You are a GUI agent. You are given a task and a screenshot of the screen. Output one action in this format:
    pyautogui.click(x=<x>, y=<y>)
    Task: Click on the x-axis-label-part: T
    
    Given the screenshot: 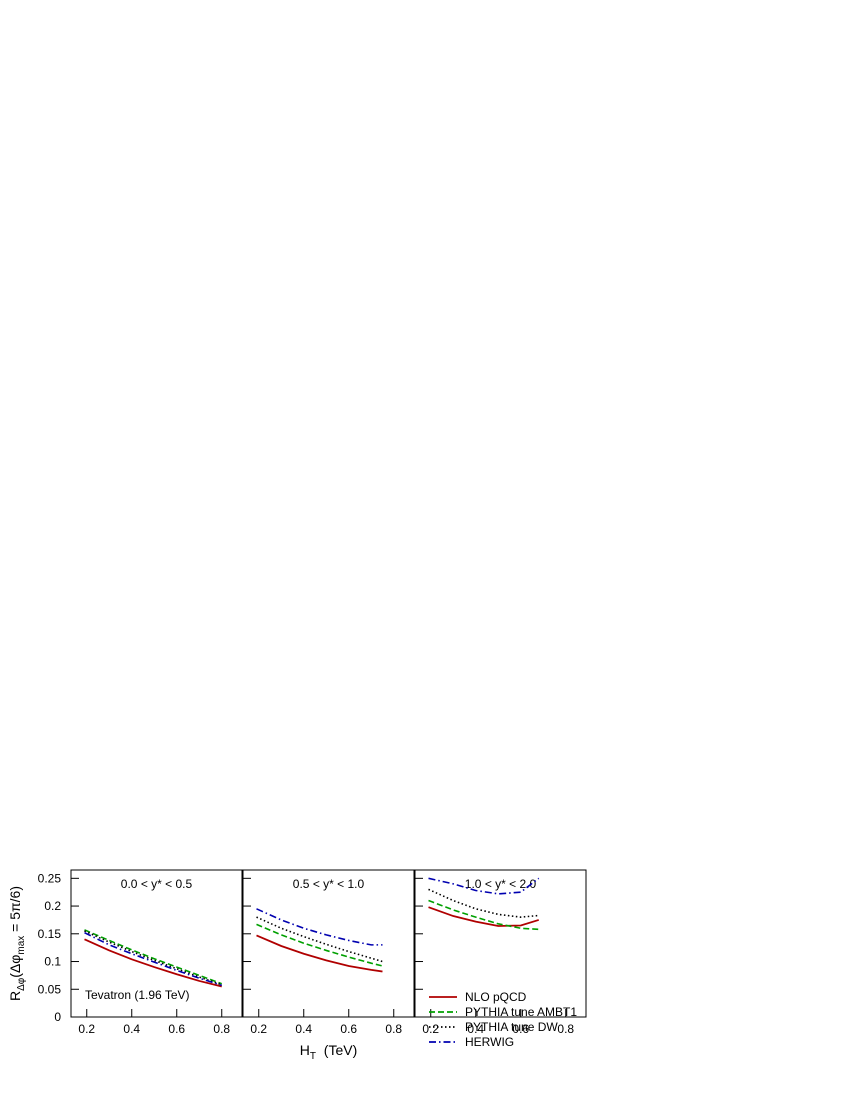 What is the action you would take?
    pyautogui.click(x=313, y=1056)
    